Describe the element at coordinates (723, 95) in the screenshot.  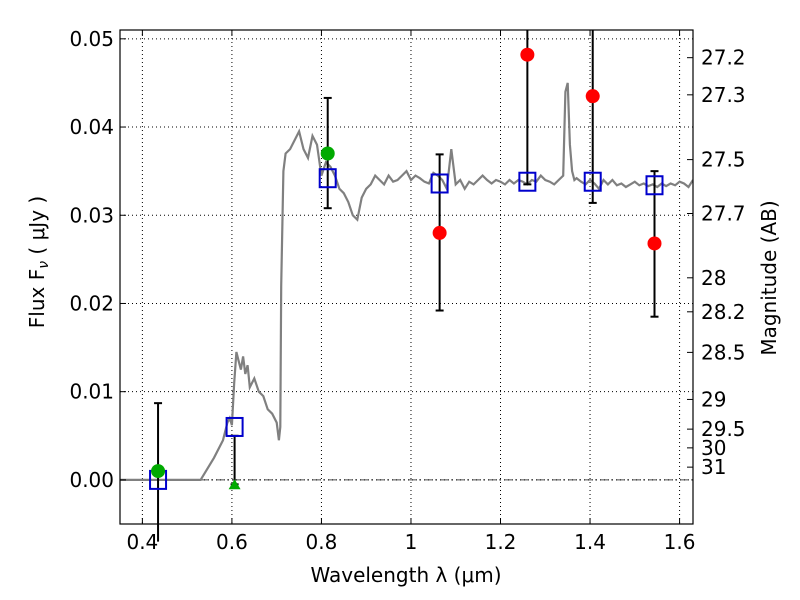
I see `mag-tick-label: 27.3` at that location.